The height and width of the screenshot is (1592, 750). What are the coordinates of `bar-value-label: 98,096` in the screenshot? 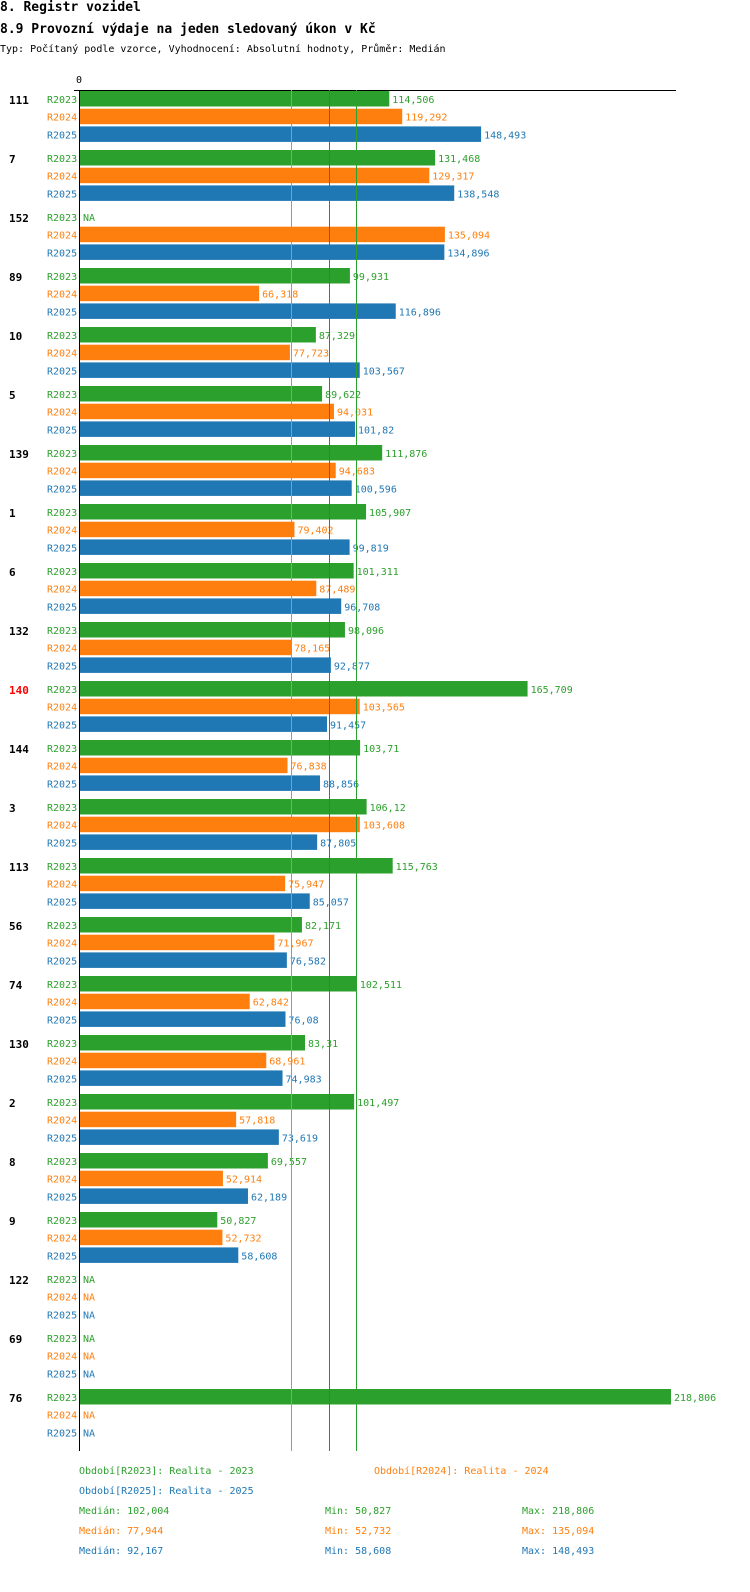 It's located at (366, 631).